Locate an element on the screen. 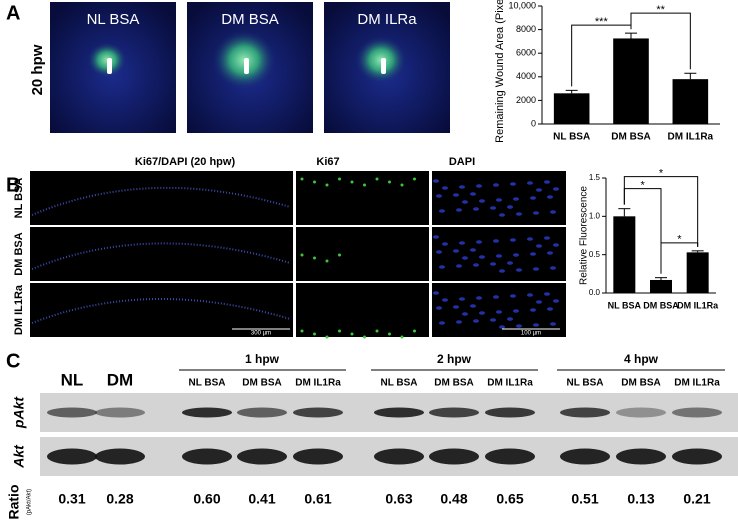 This screenshot has height=526, width=738. ratio-value: 0.61 is located at coordinates (317, 499).